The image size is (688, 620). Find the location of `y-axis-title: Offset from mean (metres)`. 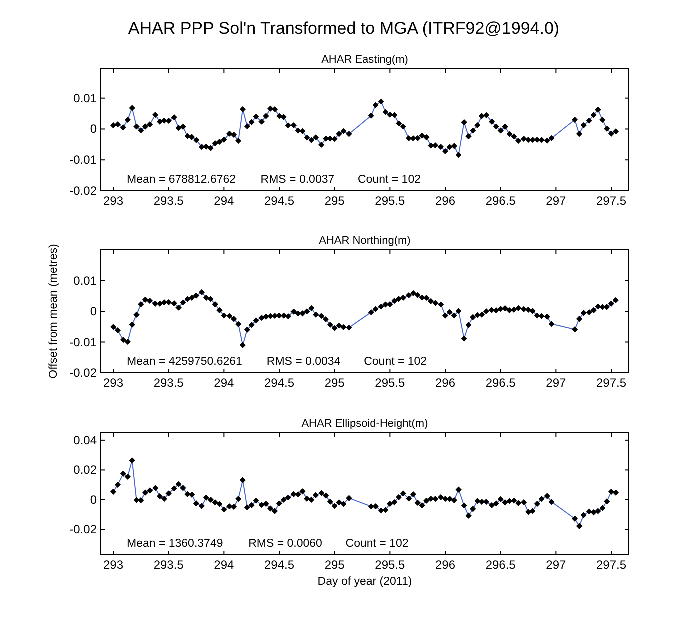

y-axis-title: Offset from mean (metres) is located at coordinates (54, 311).